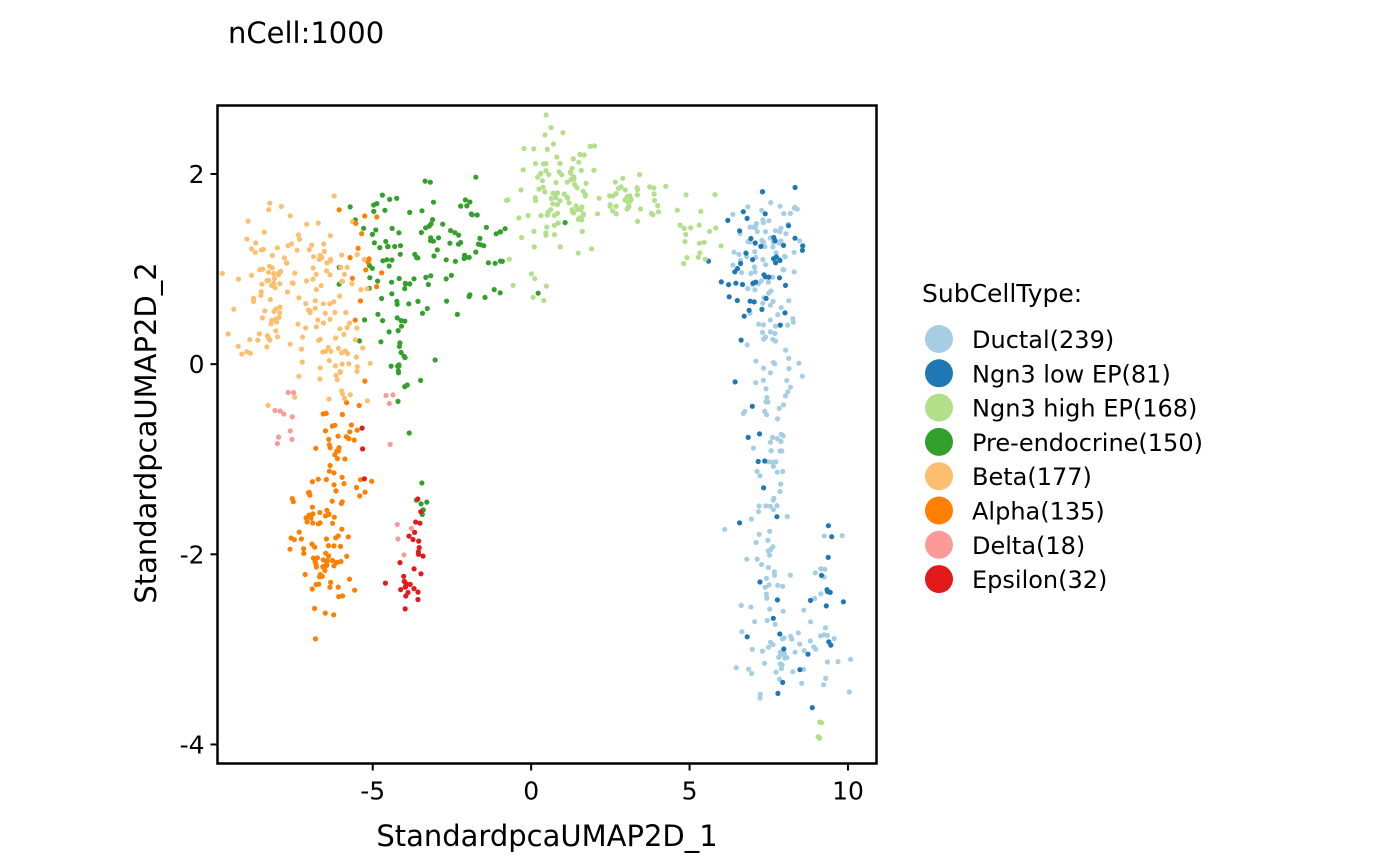  I want to click on legend-label: Beta(177), so click(1032, 477).